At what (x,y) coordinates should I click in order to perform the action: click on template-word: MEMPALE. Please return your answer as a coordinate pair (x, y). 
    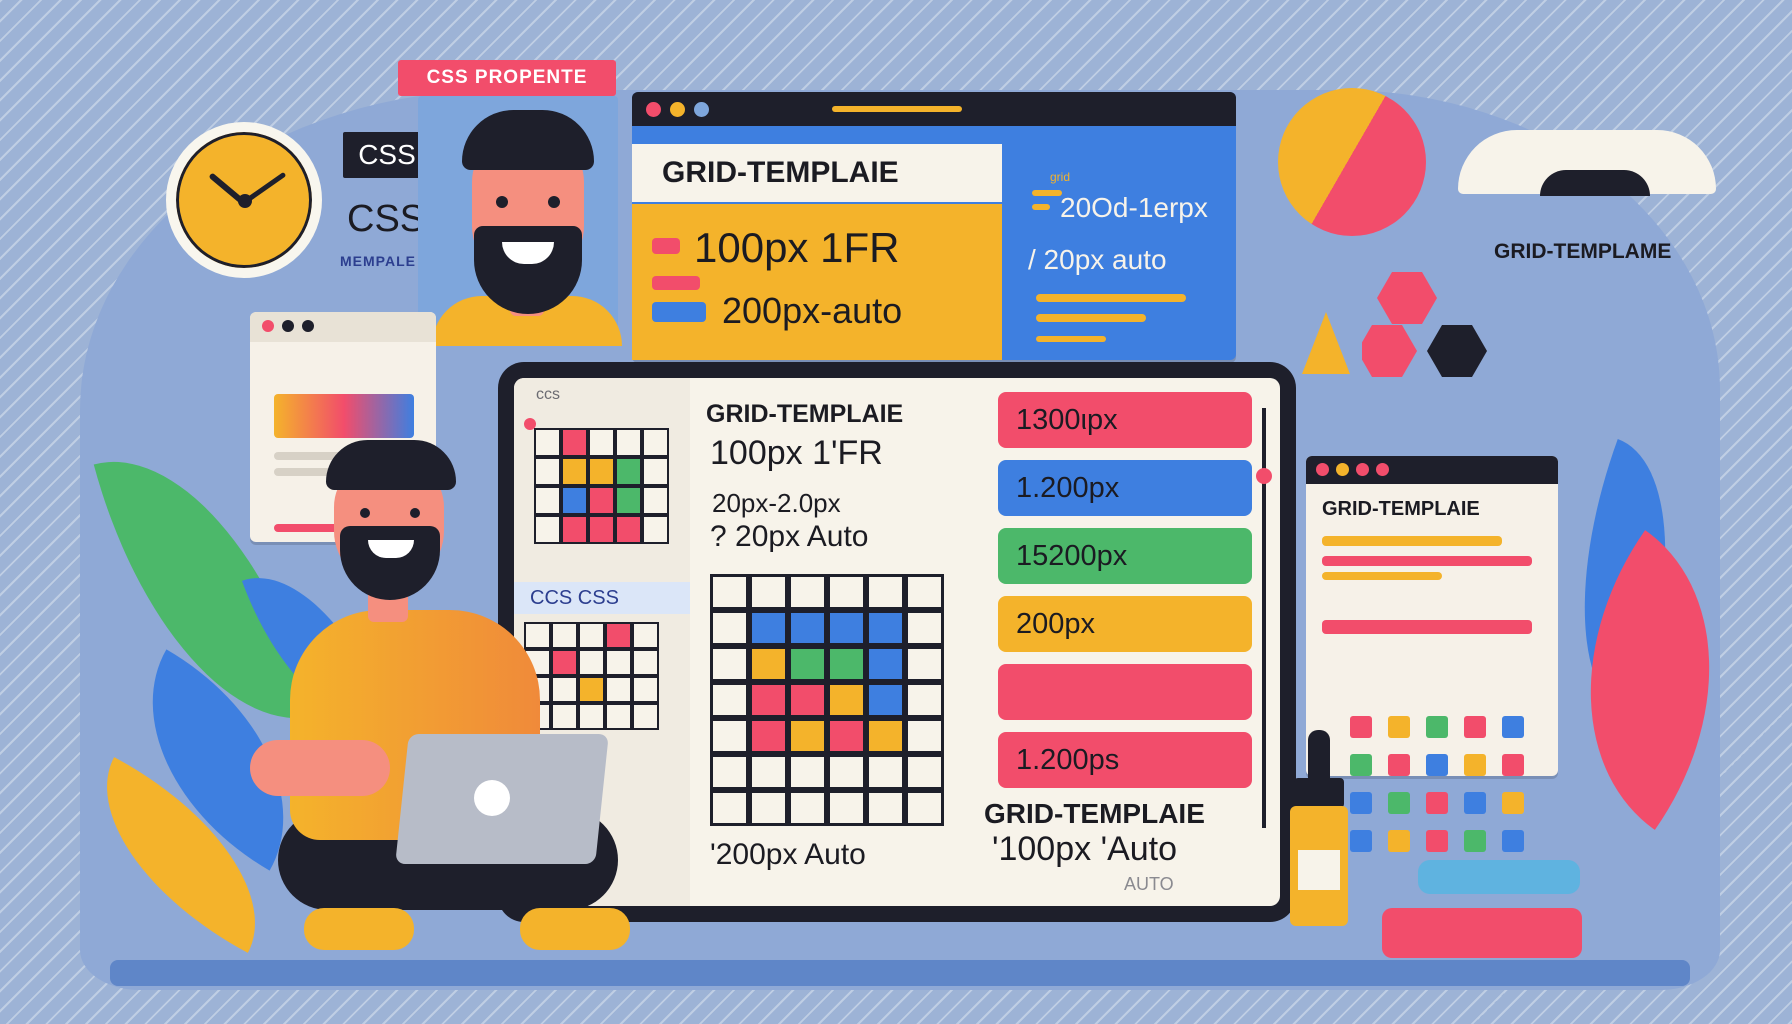
    Looking at the image, I should click on (378, 261).